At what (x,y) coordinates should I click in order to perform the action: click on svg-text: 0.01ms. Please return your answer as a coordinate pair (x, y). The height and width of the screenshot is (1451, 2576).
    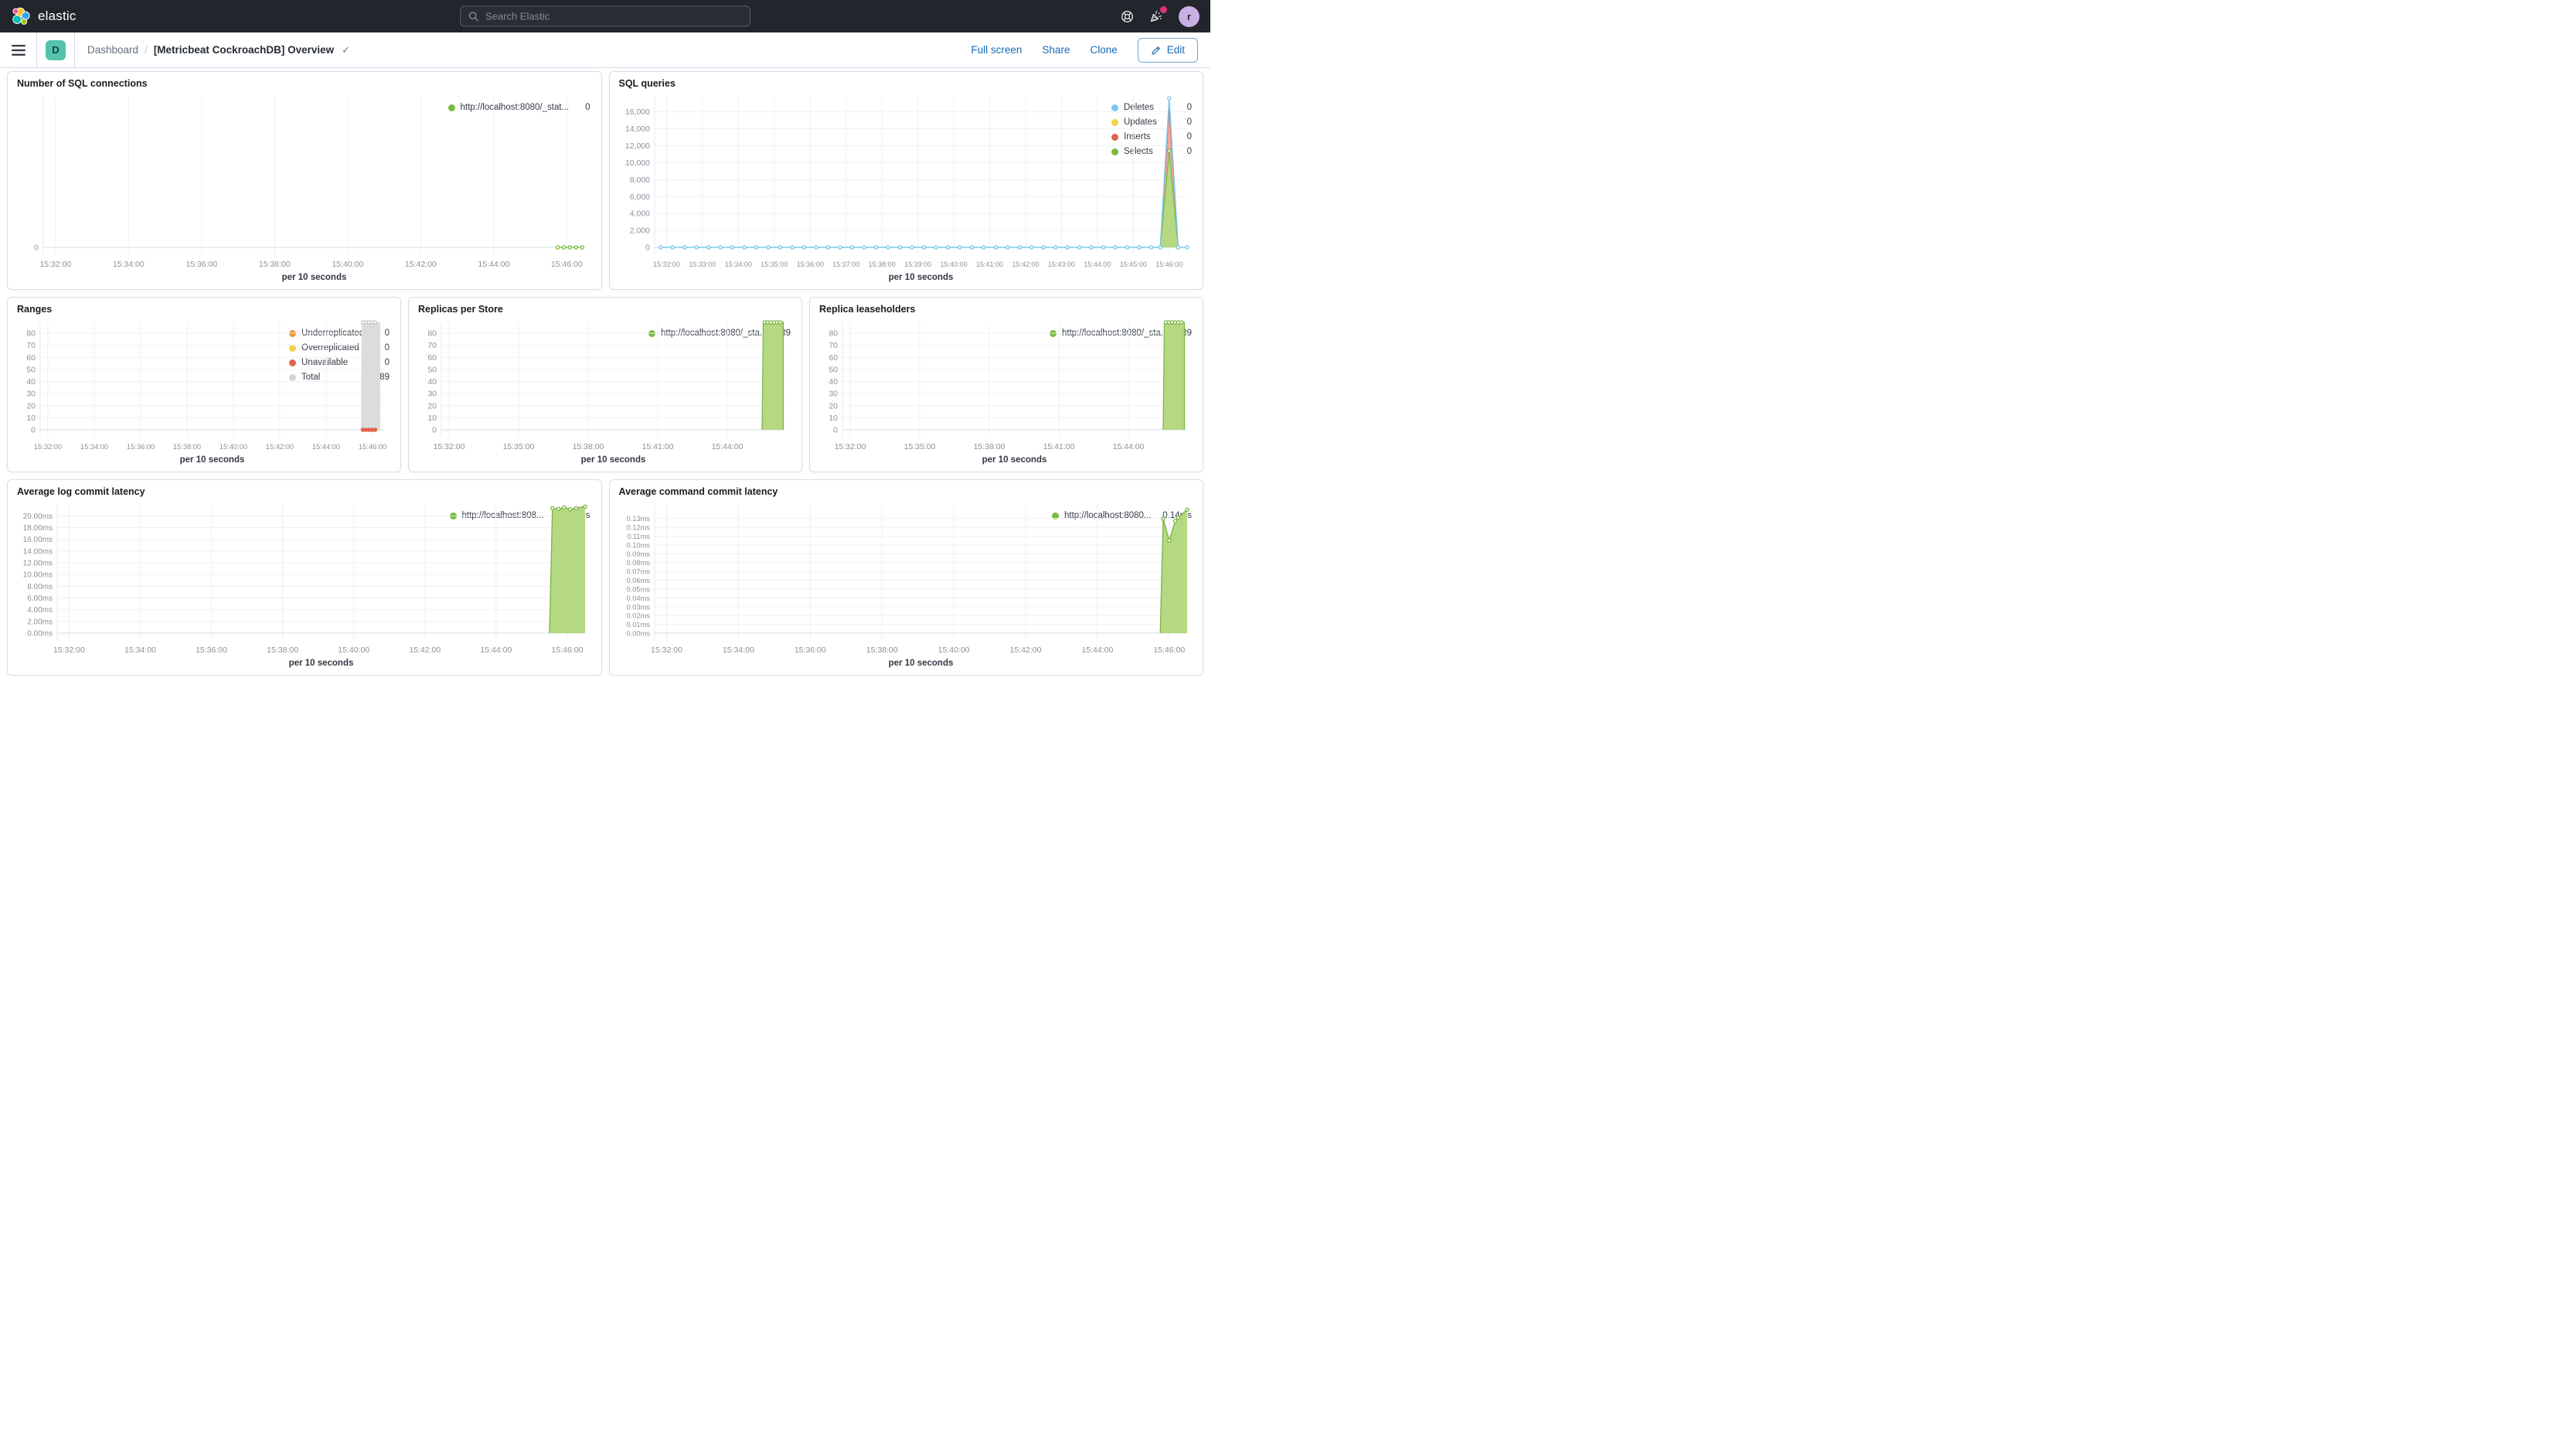
    Looking at the image, I should click on (638, 624).